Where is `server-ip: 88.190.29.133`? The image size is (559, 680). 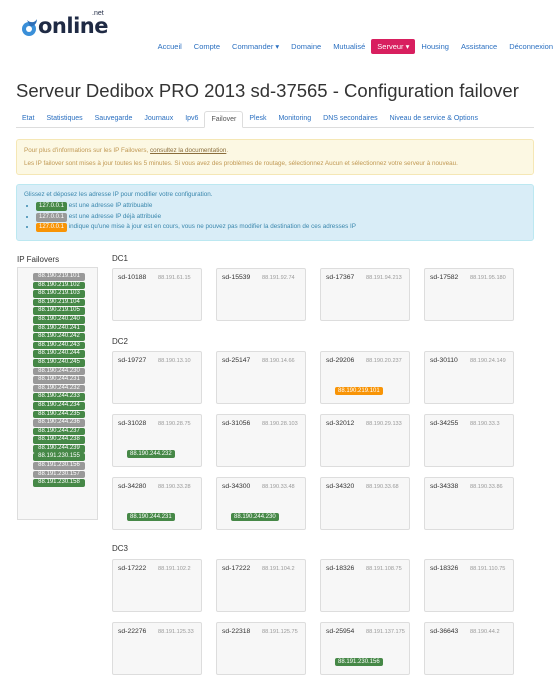
server-ip: 88.190.29.133 is located at coordinates (384, 424).